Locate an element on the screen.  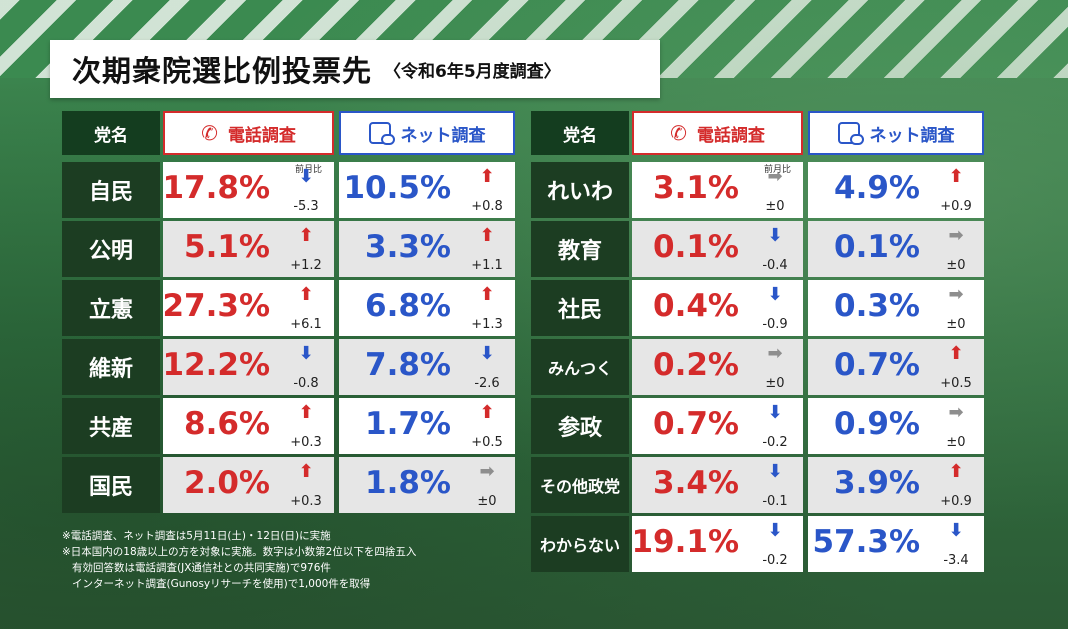
net-cell: 0.7% ⬆ +0.5 is located at coordinates (896, 367).